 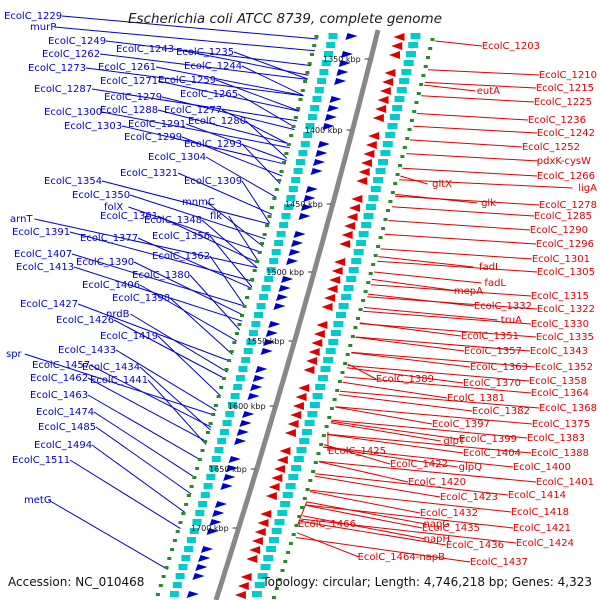 I want to click on gene-label-right: EcolC_1464-napB, so click(x=402, y=557).